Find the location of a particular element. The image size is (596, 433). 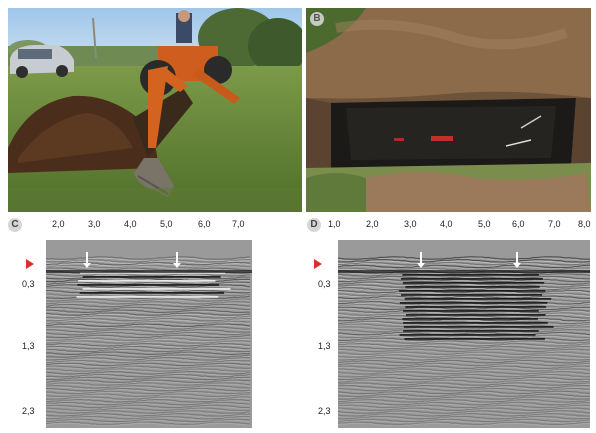

panel-c-letter: C is located at coordinates (15, 225).